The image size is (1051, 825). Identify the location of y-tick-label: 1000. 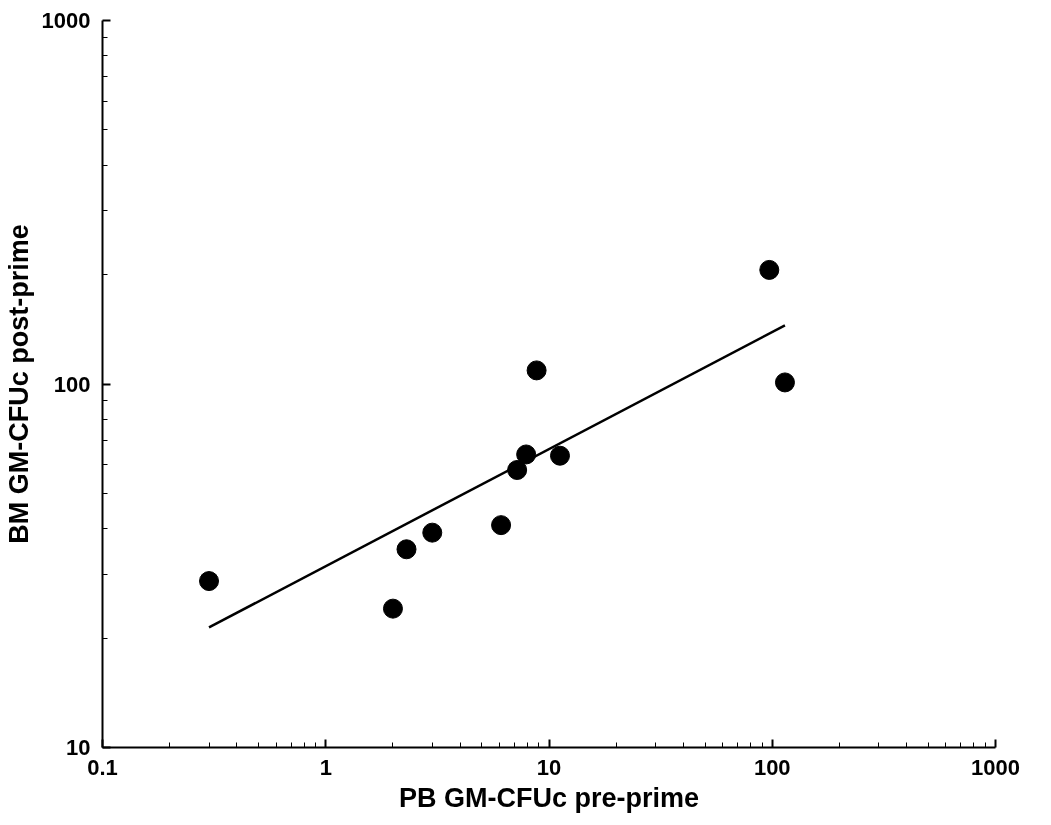
(66, 20).